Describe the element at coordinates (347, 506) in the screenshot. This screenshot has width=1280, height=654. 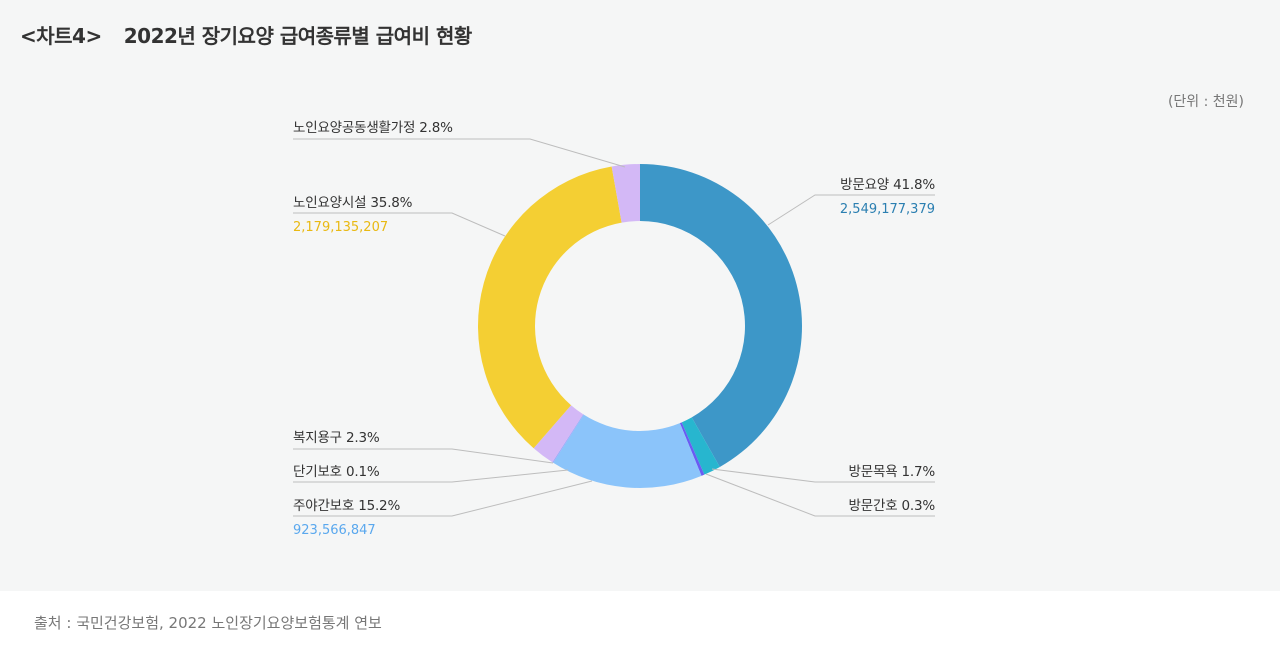
I see `label-day-night: 주야간보호 15.2%` at that location.